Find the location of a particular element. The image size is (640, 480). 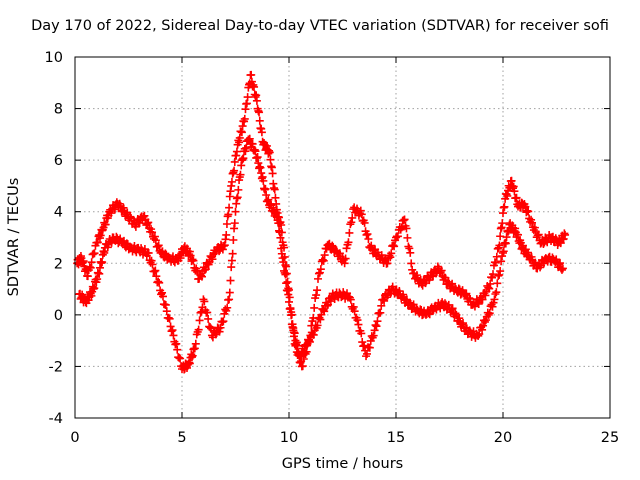

y-tick-label: 4 is located at coordinates (58, 213).